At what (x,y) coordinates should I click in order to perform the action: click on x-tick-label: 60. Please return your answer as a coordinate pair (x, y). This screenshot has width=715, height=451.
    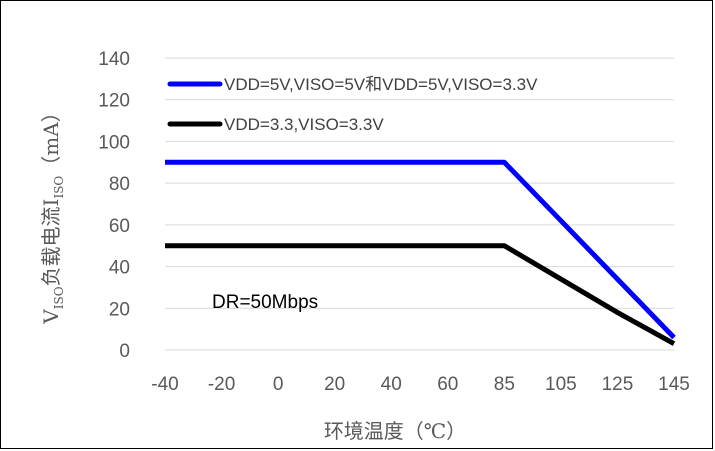
    Looking at the image, I should click on (447, 384).